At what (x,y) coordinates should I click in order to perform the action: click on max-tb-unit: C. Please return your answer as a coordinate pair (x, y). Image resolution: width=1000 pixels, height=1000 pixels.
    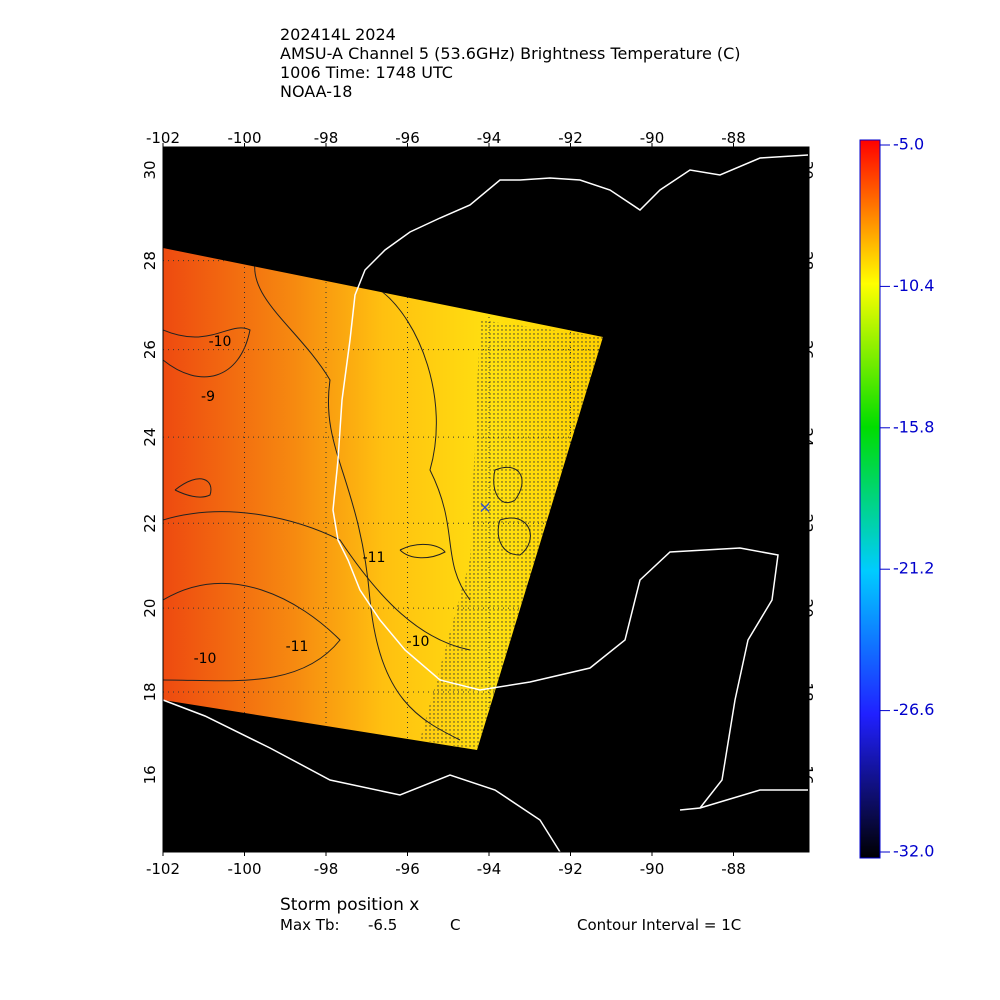
    Looking at the image, I should click on (455, 925).